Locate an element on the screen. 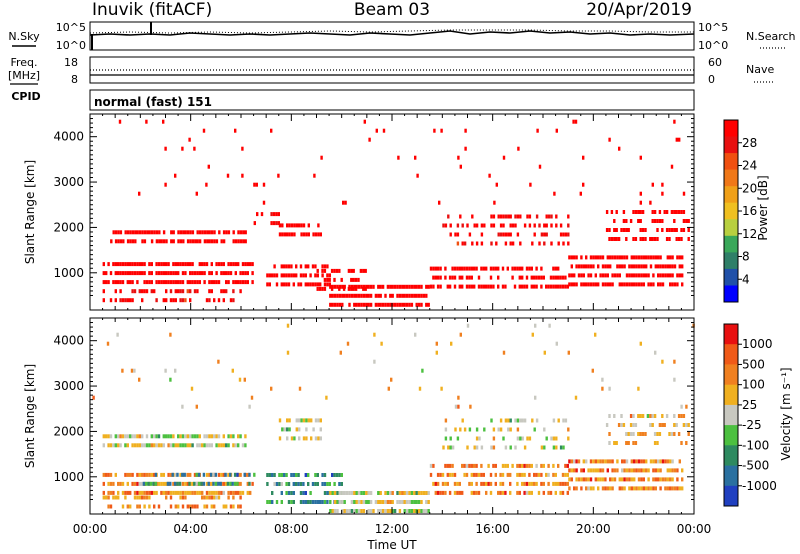  power-ylabel: Slant Range [km] is located at coordinates (30, 212).